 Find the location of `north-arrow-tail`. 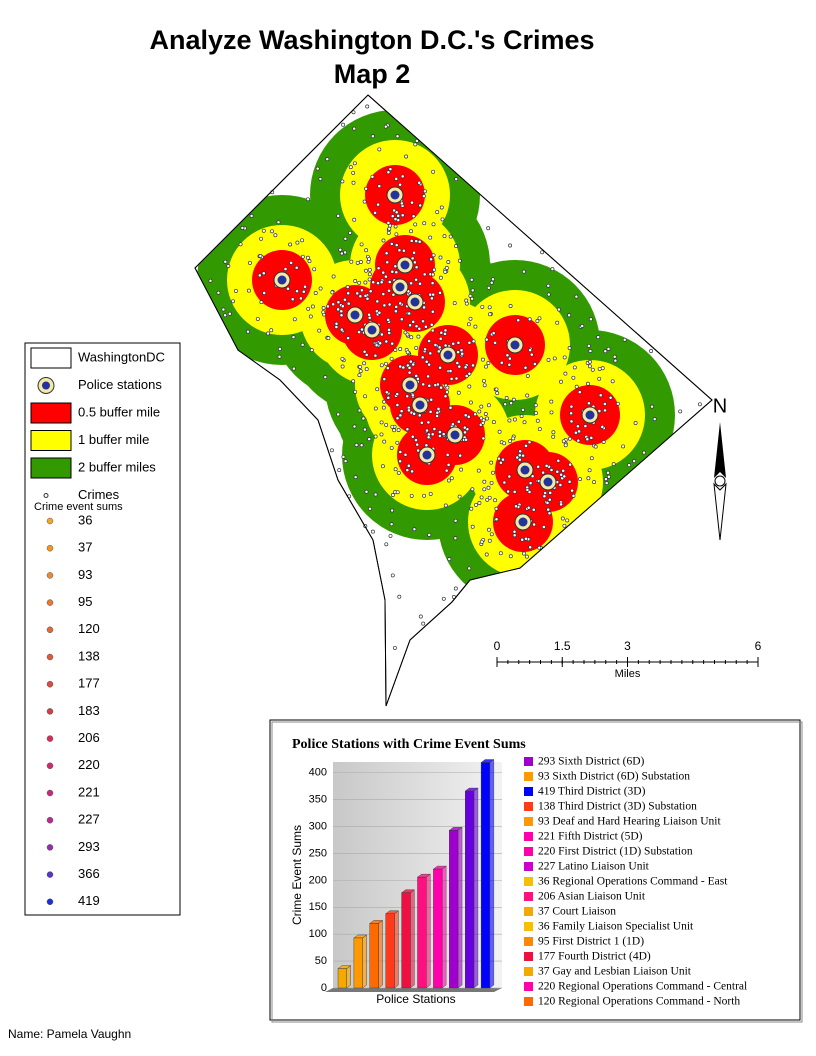

north-arrow-tail is located at coordinates (720, 511).